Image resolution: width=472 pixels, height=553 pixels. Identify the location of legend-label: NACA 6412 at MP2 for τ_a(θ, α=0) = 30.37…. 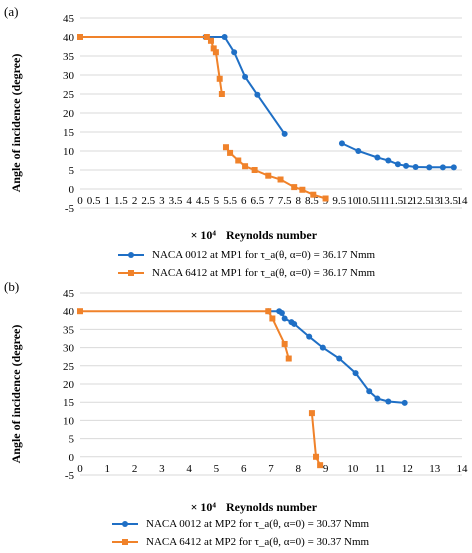
(258, 542).